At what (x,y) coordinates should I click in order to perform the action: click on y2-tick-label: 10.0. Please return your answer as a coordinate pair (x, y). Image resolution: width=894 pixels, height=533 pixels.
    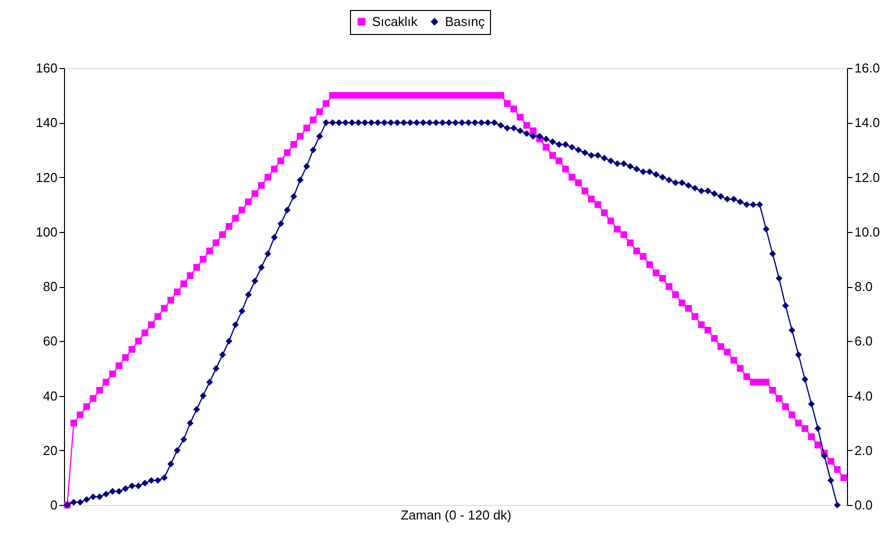
    Looking at the image, I should click on (867, 232).